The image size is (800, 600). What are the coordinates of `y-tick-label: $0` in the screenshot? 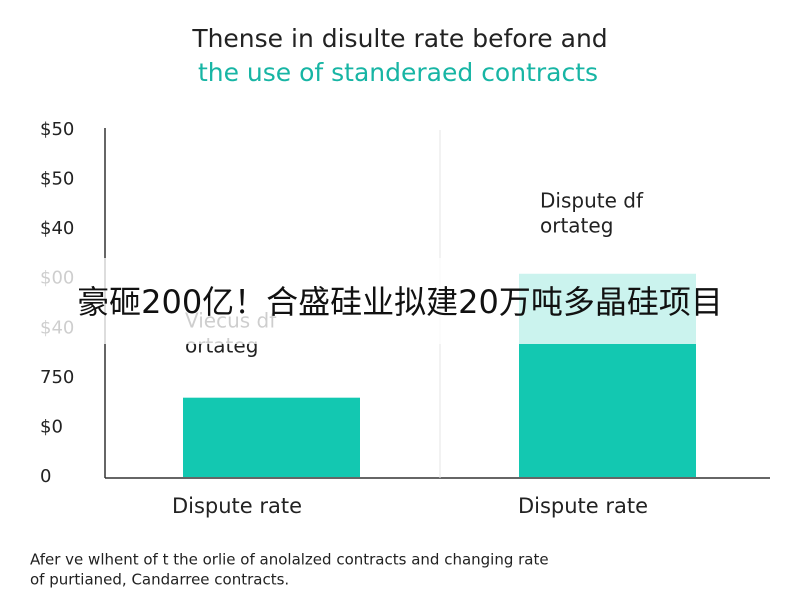 It's located at (51, 426).